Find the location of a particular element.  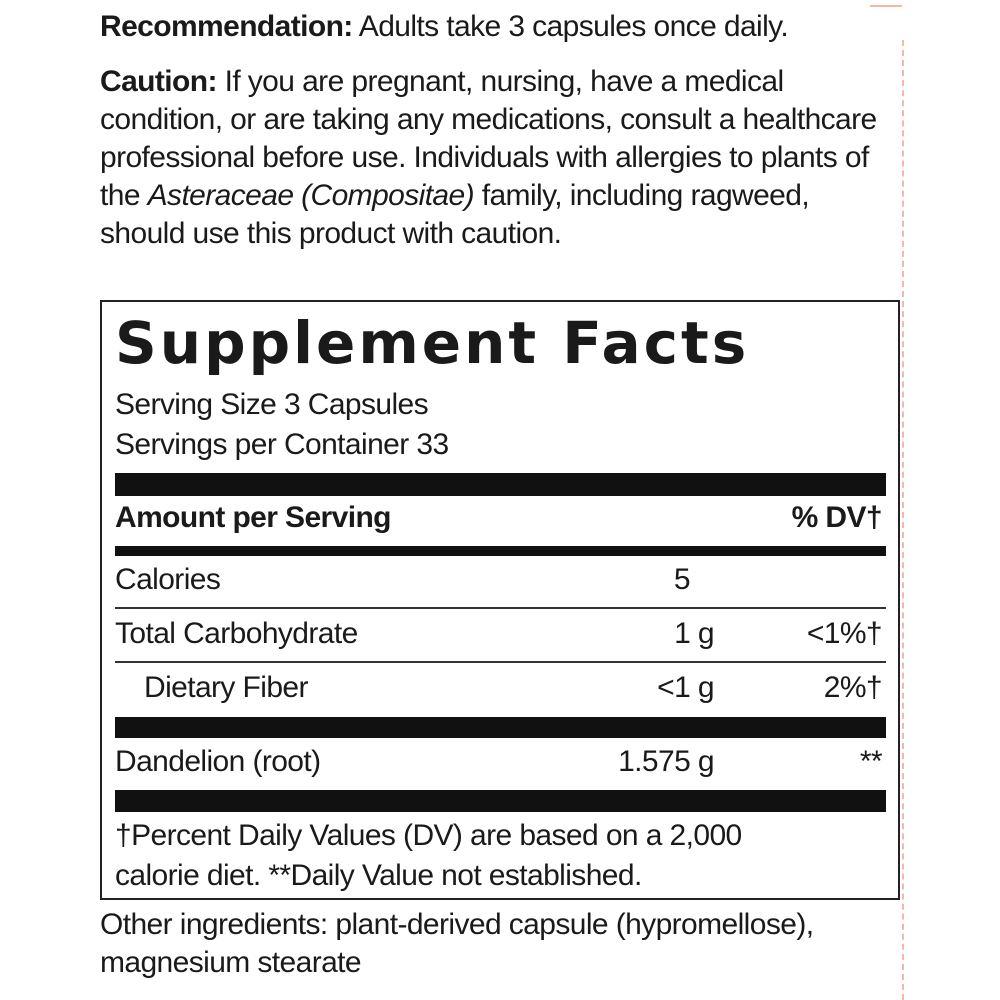

cut-line-right is located at coordinates (903, 520).